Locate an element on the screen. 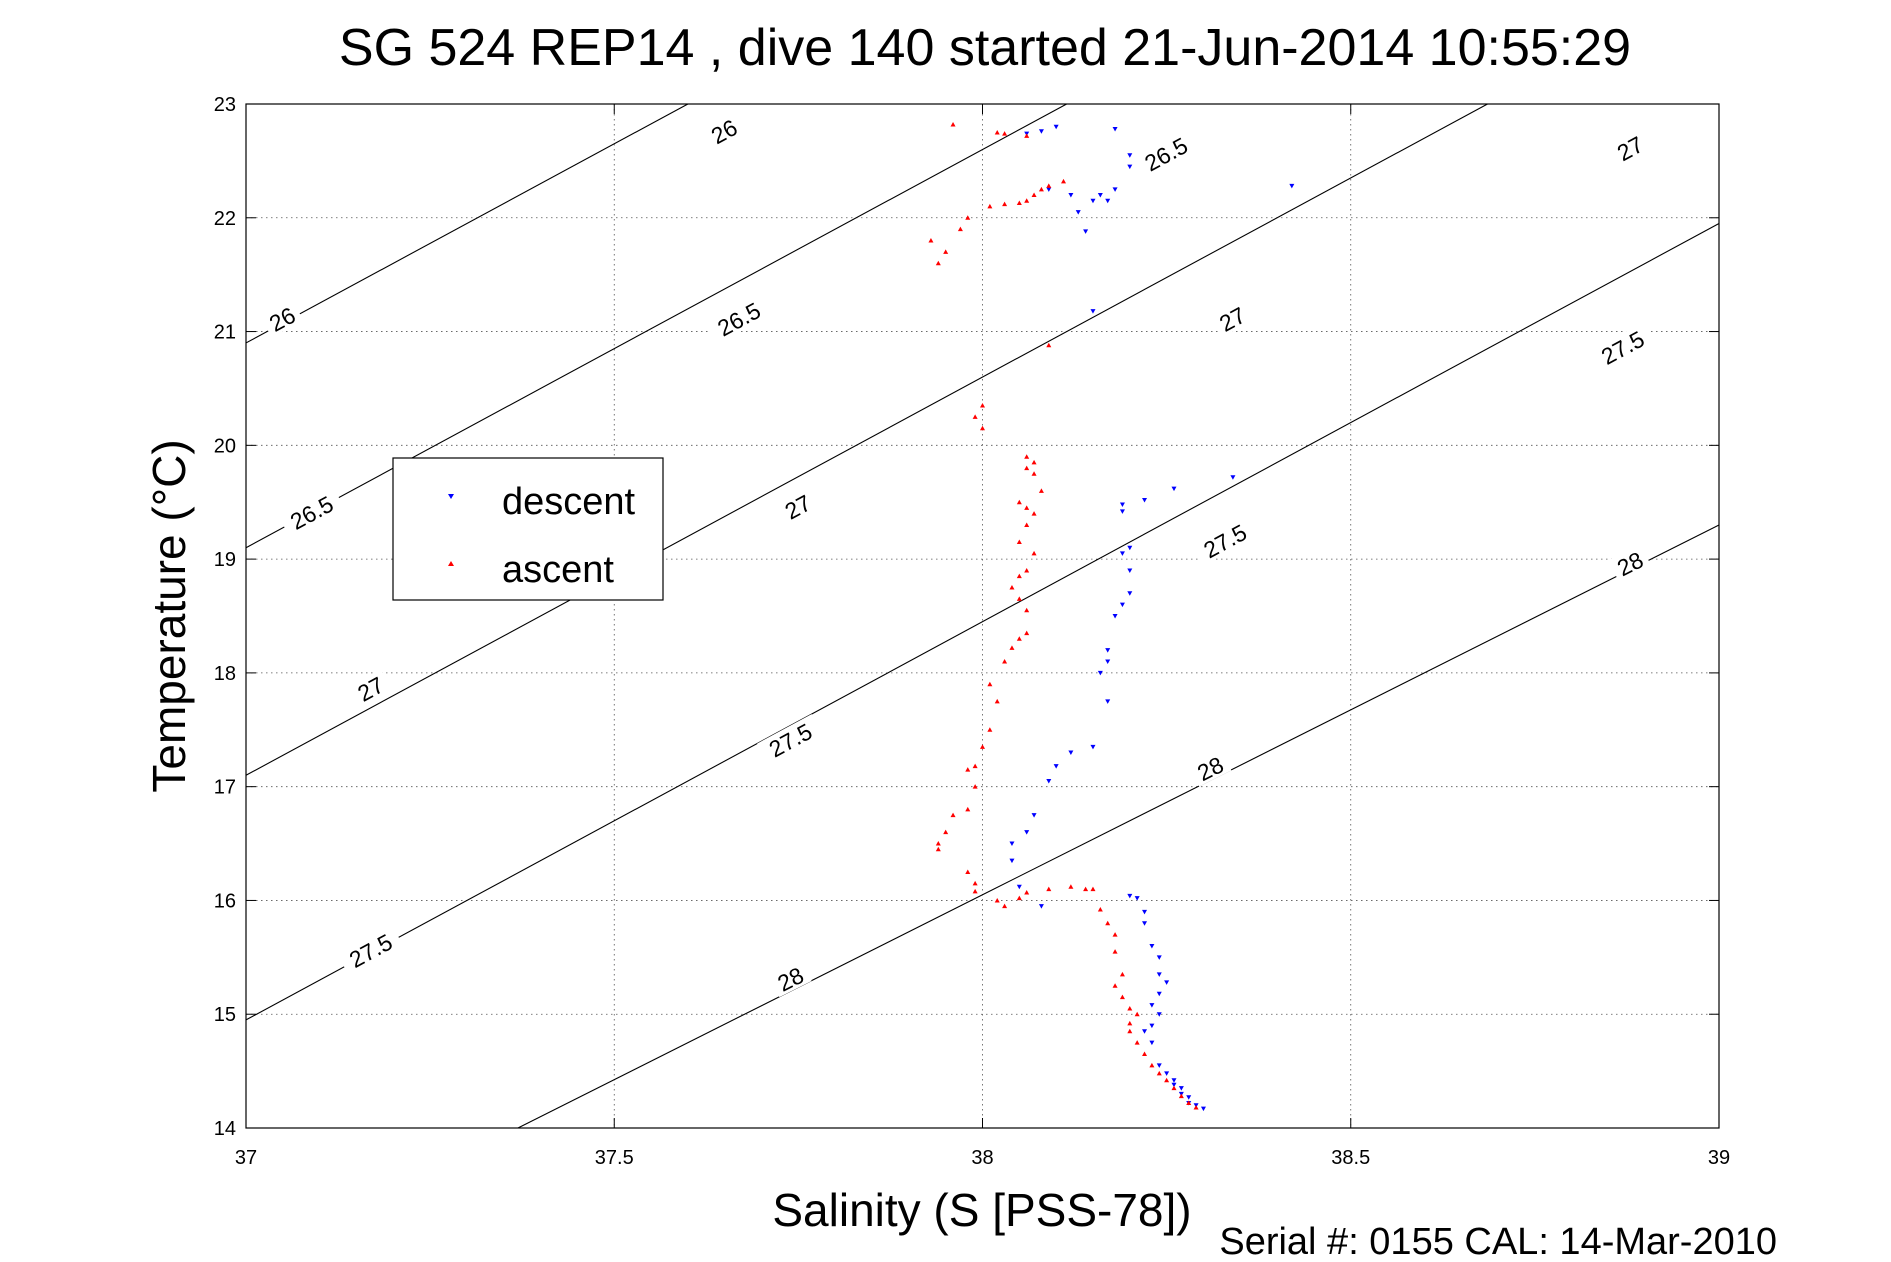 The image size is (1891, 1262). legend-ascent-label: ascent is located at coordinates (558, 570).